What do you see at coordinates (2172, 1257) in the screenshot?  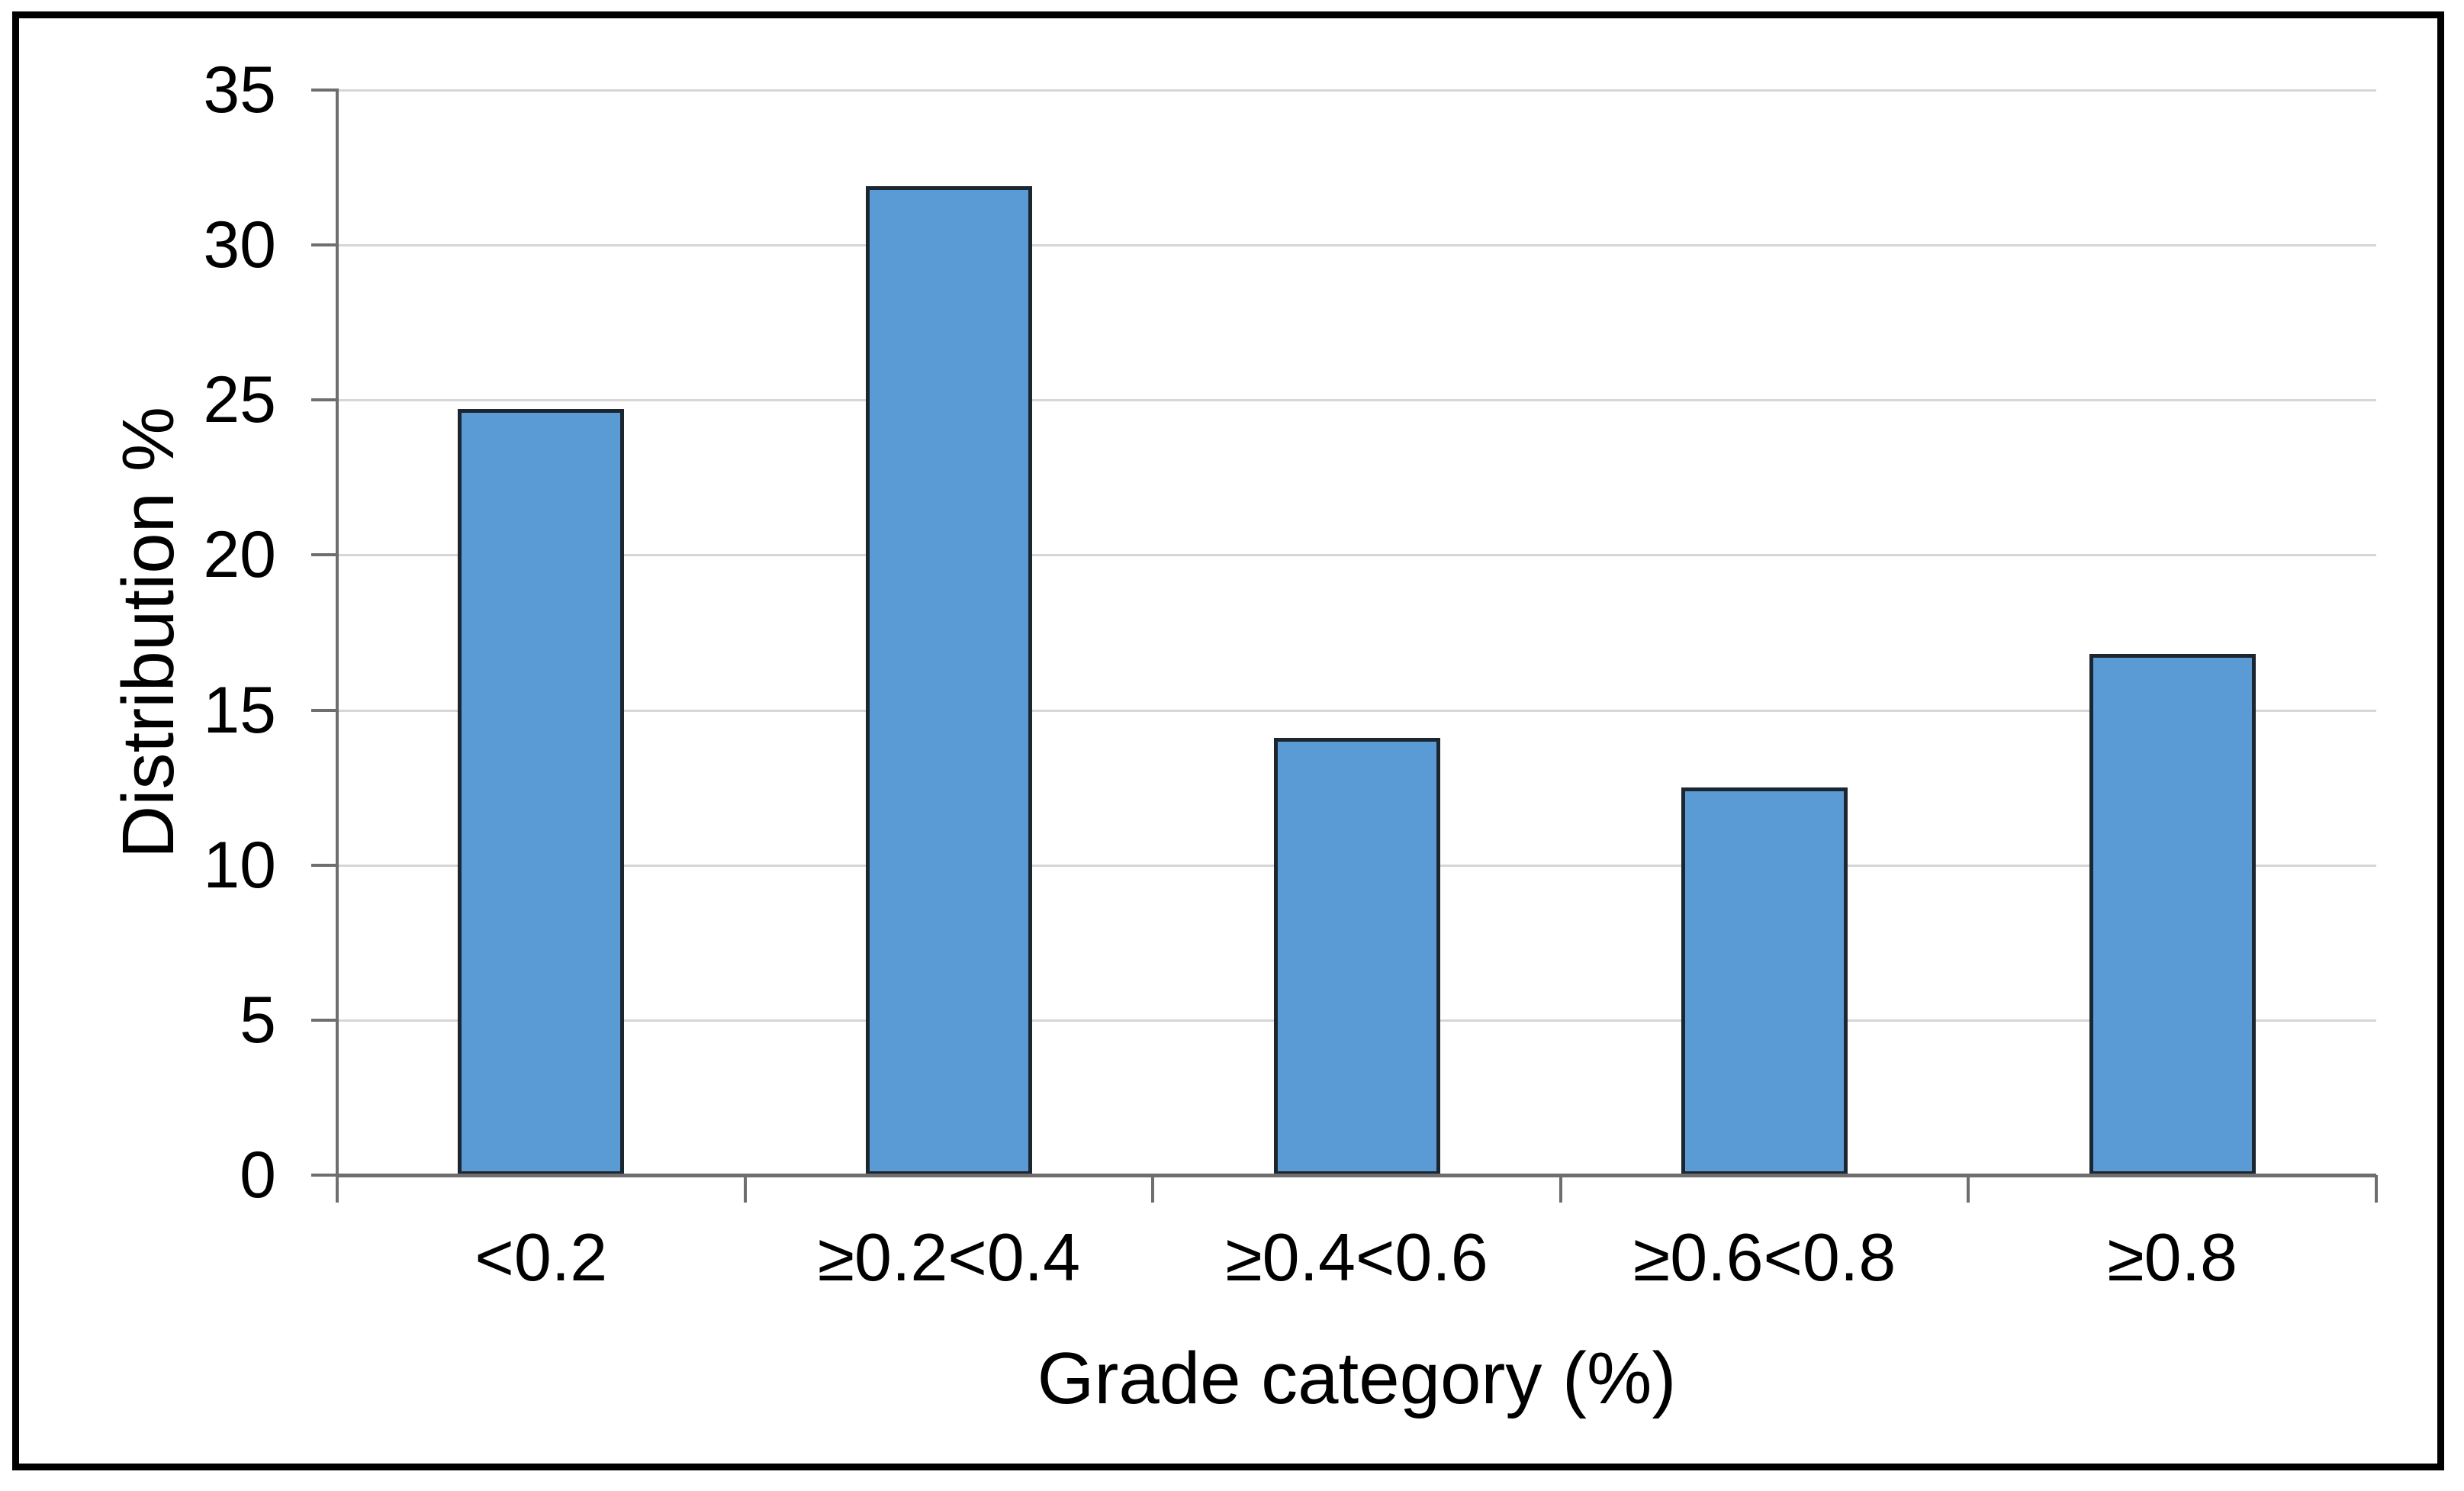 I see `x-axis-tick-label: ≥0.8` at bounding box center [2172, 1257].